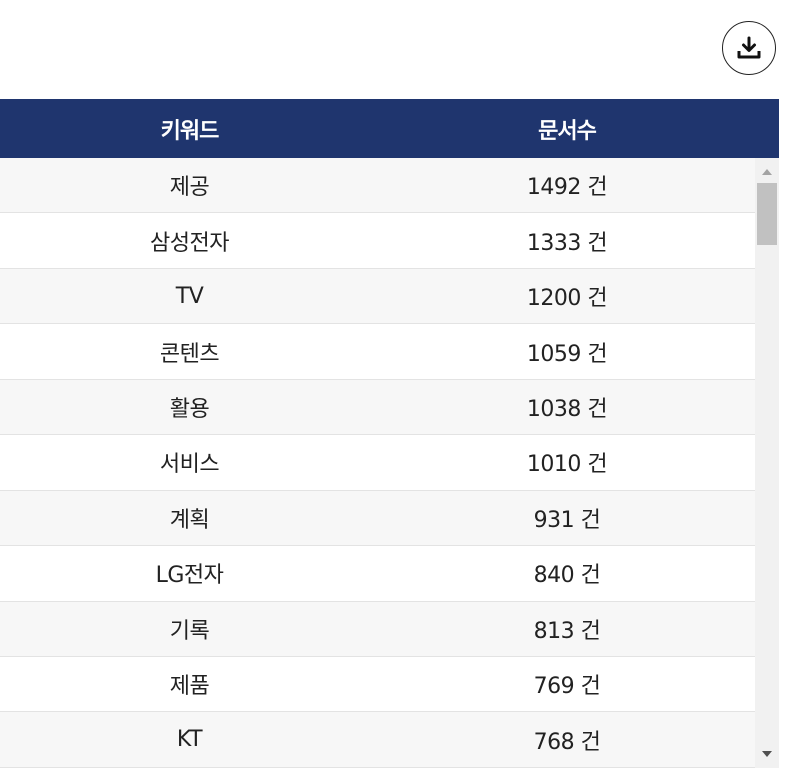 The height and width of the screenshot is (774, 789). Describe the element at coordinates (189, 188) in the screenshot. I see `keyword-cell: 제공` at that location.